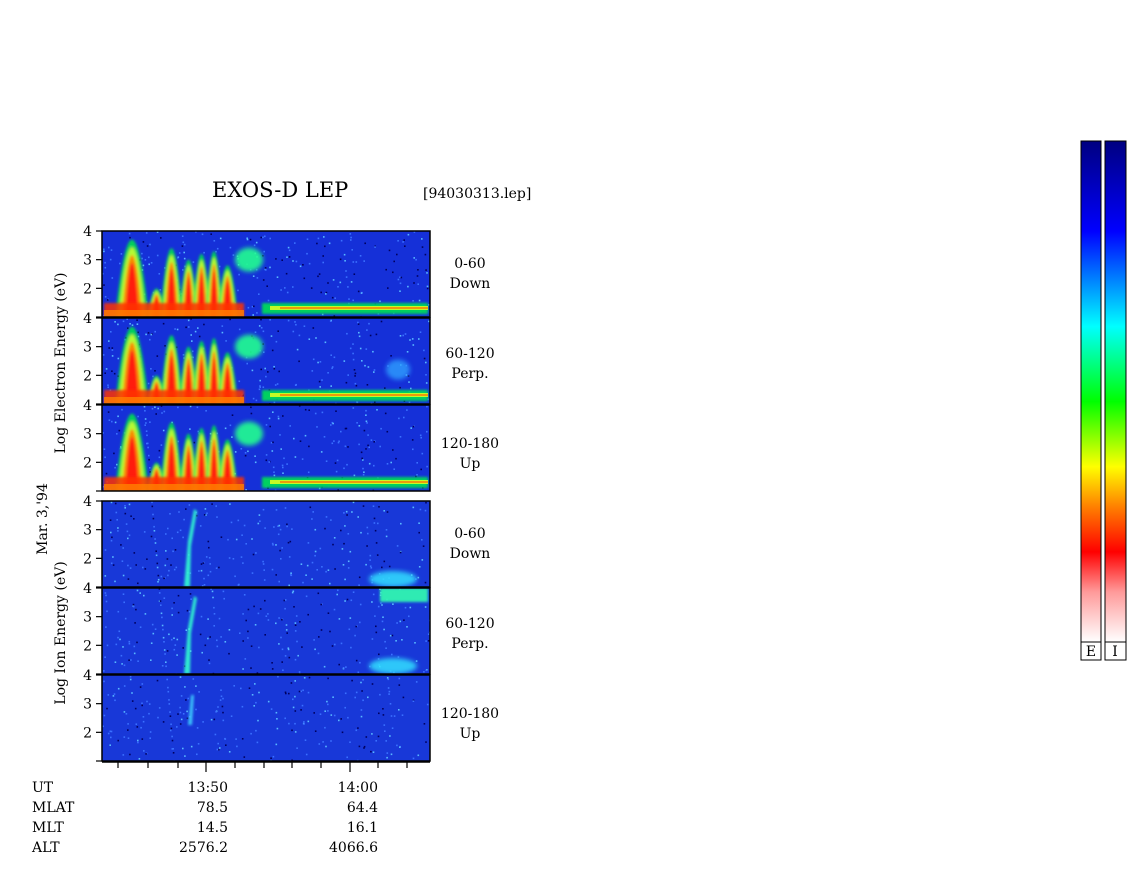 The width and height of the screenshot is (1130, 875). What do you see at coordinates (470, 544) in the screenshot?
I see `panel-label-4: 0-60 Down` at bounding box center [470, 544].